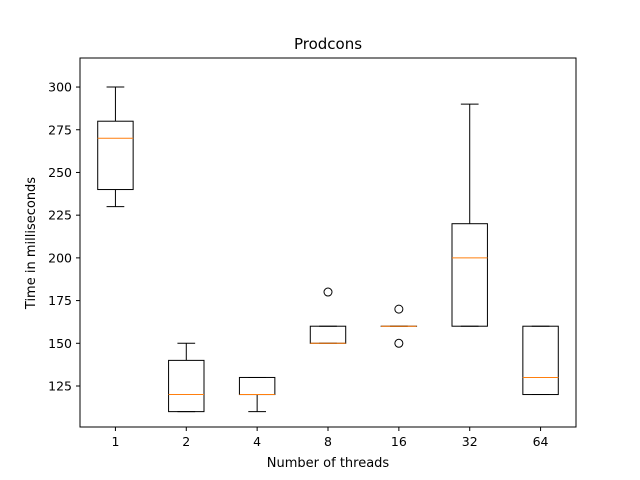 This screenshot has height=480, width=640. What do you see at coordinates (60, 172) in the screenshot?
I see `y-tick-label-250: 250` at bounding box center [60, 172].